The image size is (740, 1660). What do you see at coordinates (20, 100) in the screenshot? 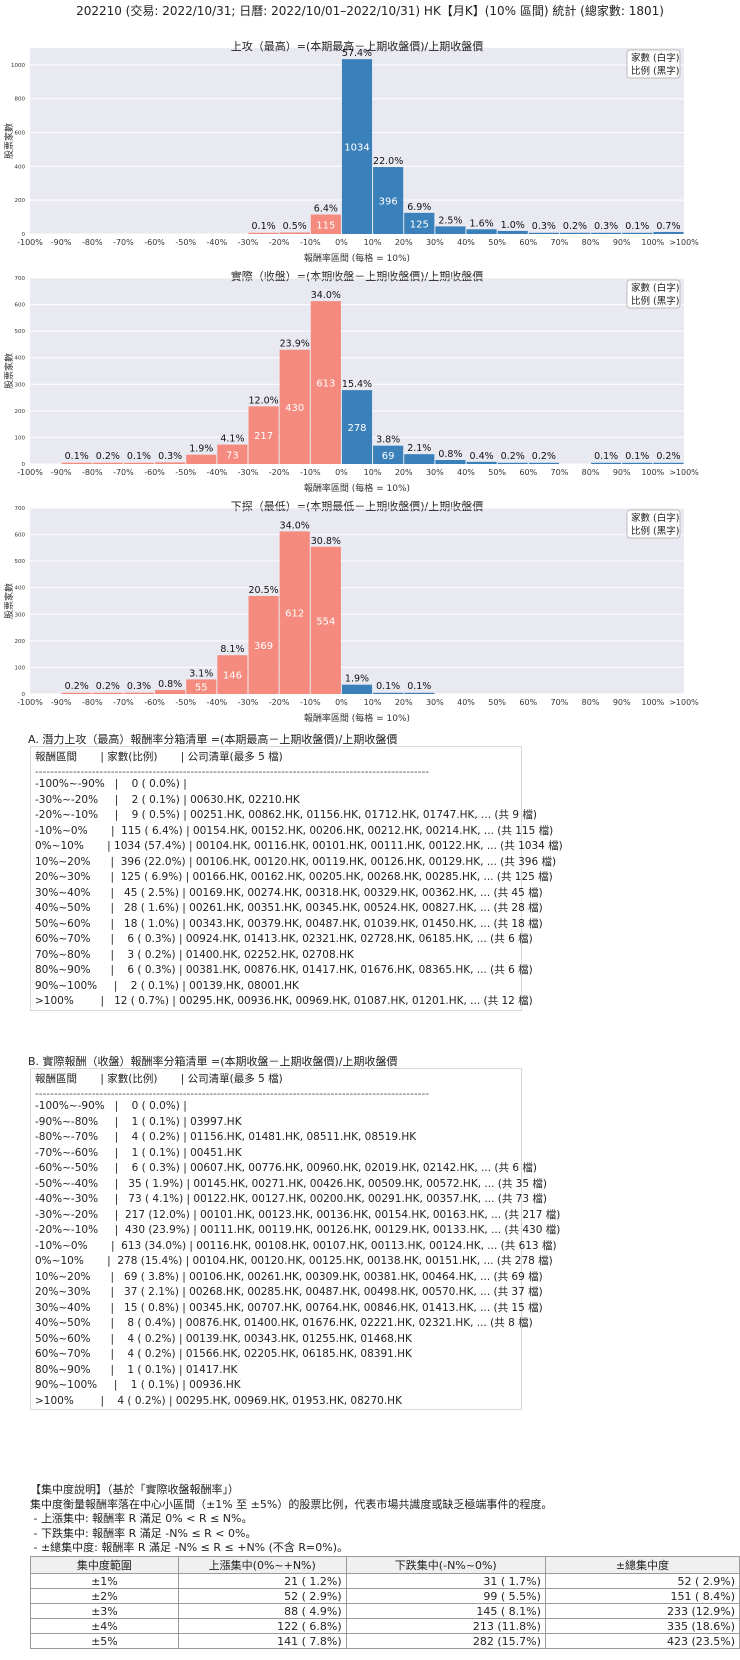
I see `y-tick-label: 800` at bounding box center [20, 100].